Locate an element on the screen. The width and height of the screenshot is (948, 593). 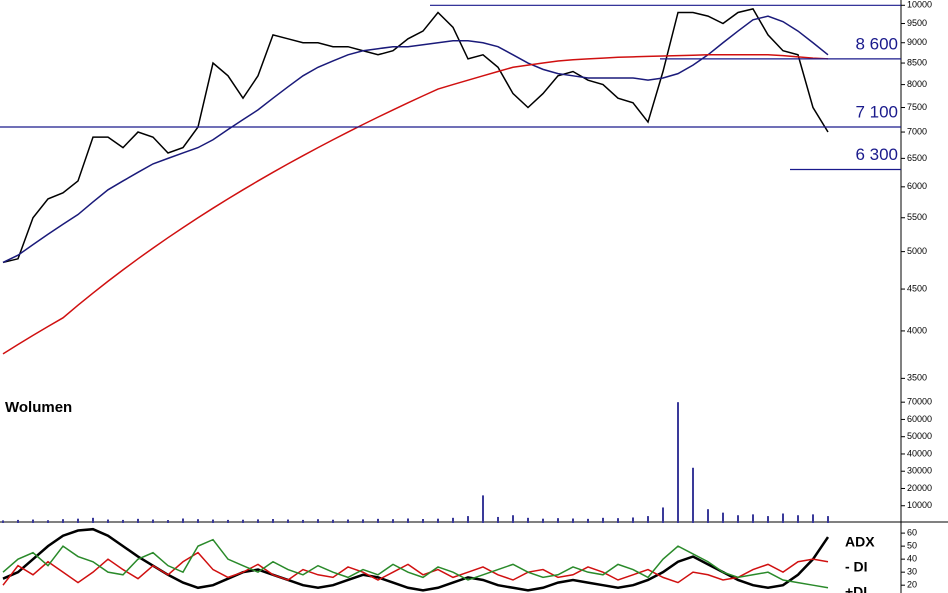
y-tick-label: 9500 is located at coordinates (917, 23).